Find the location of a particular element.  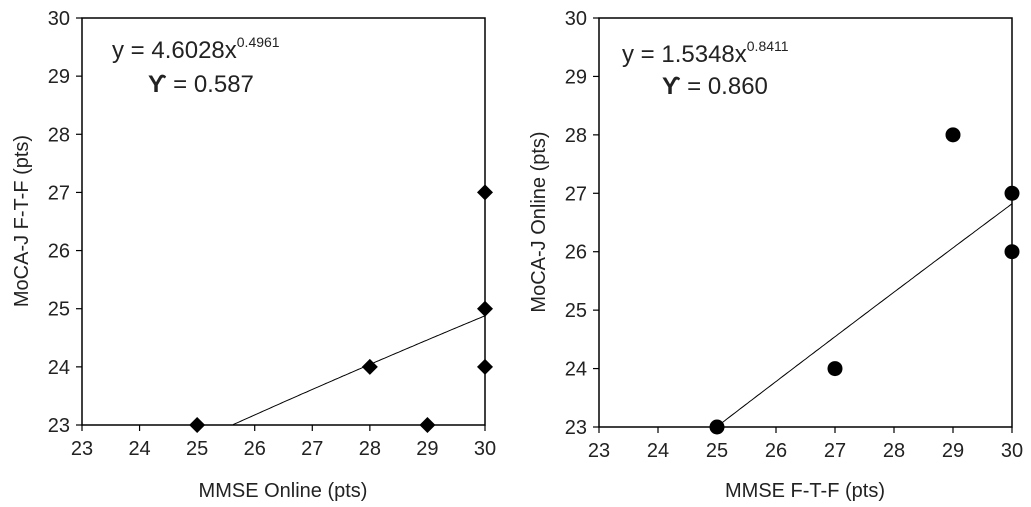

correlation-number: = 0.860 is located at coordinates (723, 86).